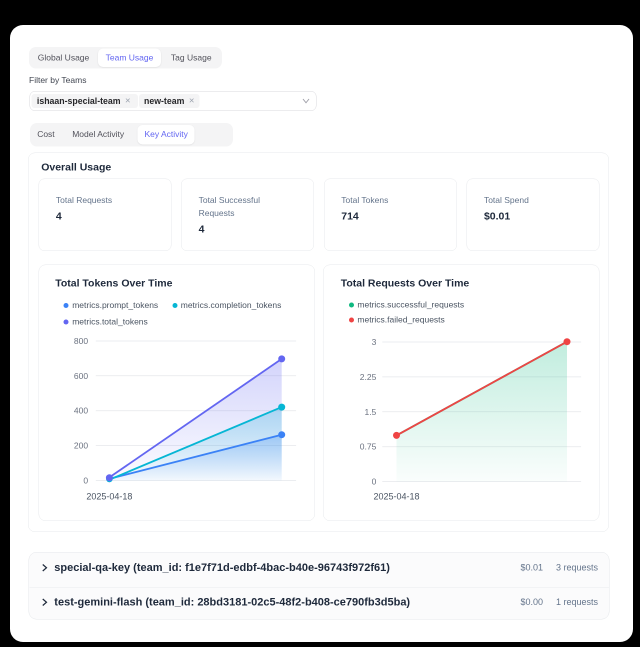 The width and height of the screenshot is (640, 647). I want to click on svg-text: 2.25, so click(368, 377).